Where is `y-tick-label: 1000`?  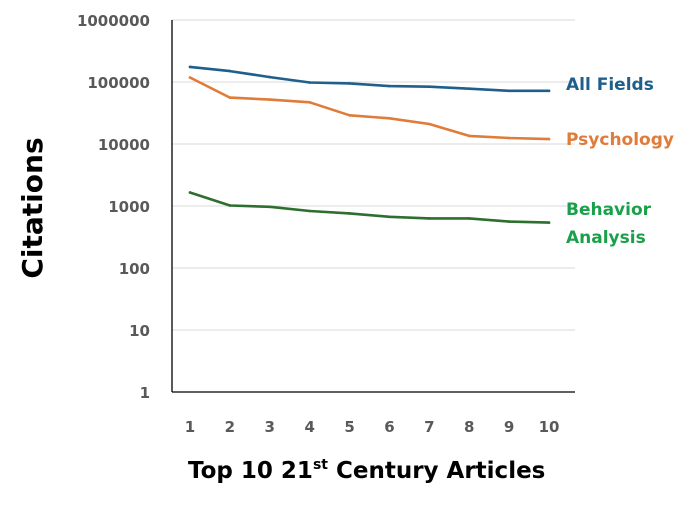
y-tick-label: 1000 is located at coordinates (129, 207).